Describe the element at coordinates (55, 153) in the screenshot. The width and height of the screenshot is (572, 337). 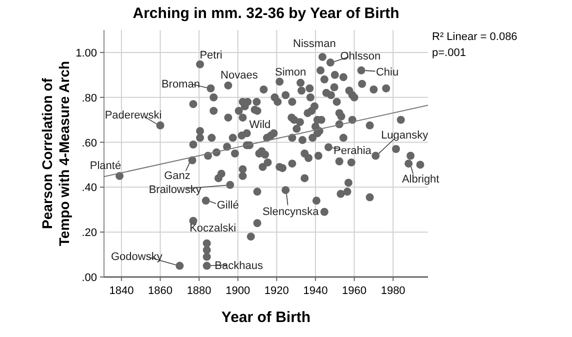
I see `y-axis-title: Pearson Correlation of Tempo with 4-Measure Arch` at that location.